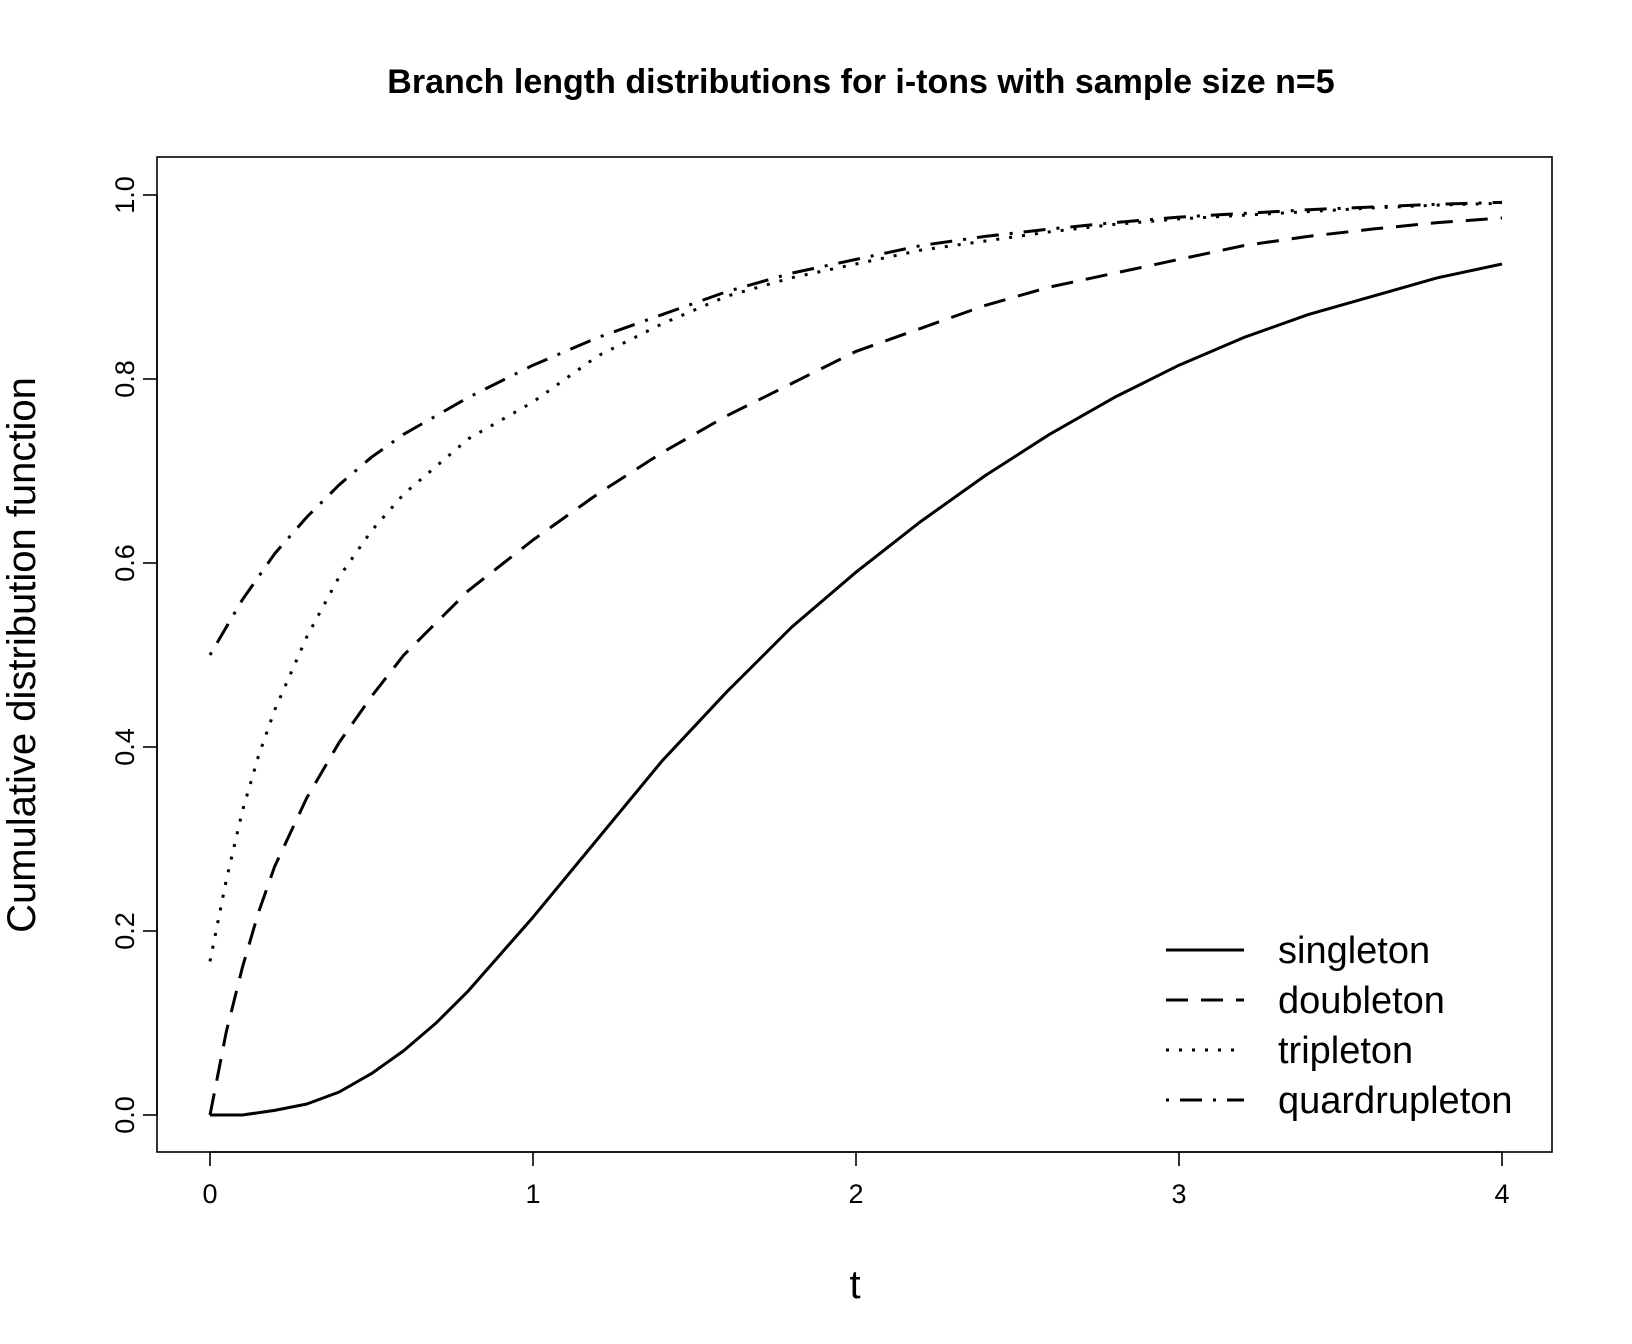  What do you see at coordinates (125, 1115) in the screenshot?
I see `y-tick-label: 0.0` at bounding box center [125, 1115].